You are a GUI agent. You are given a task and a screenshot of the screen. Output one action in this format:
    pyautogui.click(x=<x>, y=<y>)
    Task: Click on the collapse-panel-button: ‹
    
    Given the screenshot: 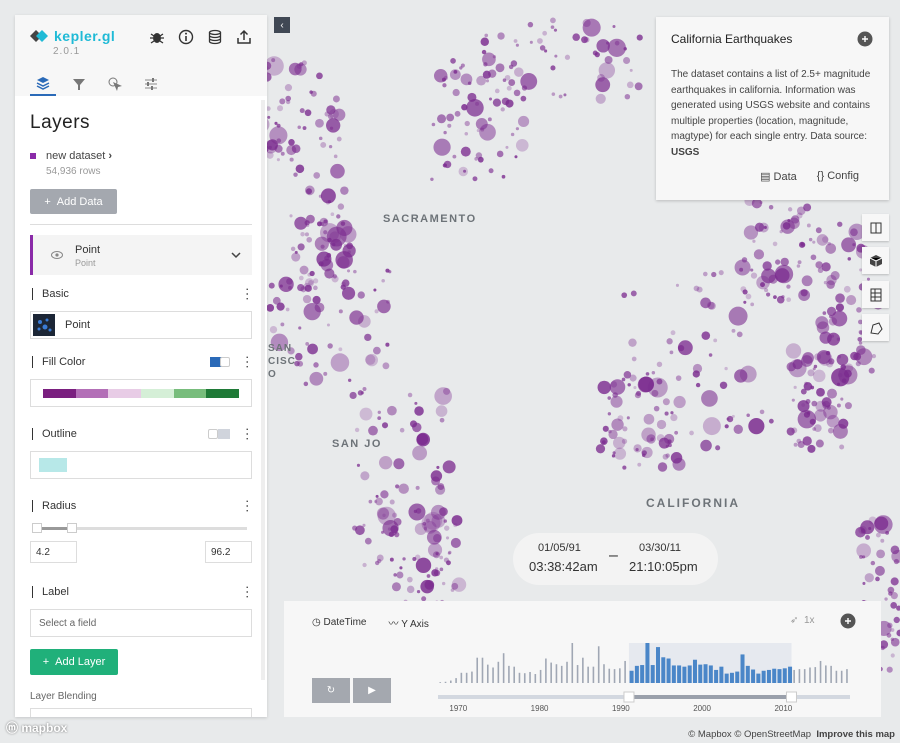 What is the action you would take?
    pyautogui.click(x=282, y=25)
    